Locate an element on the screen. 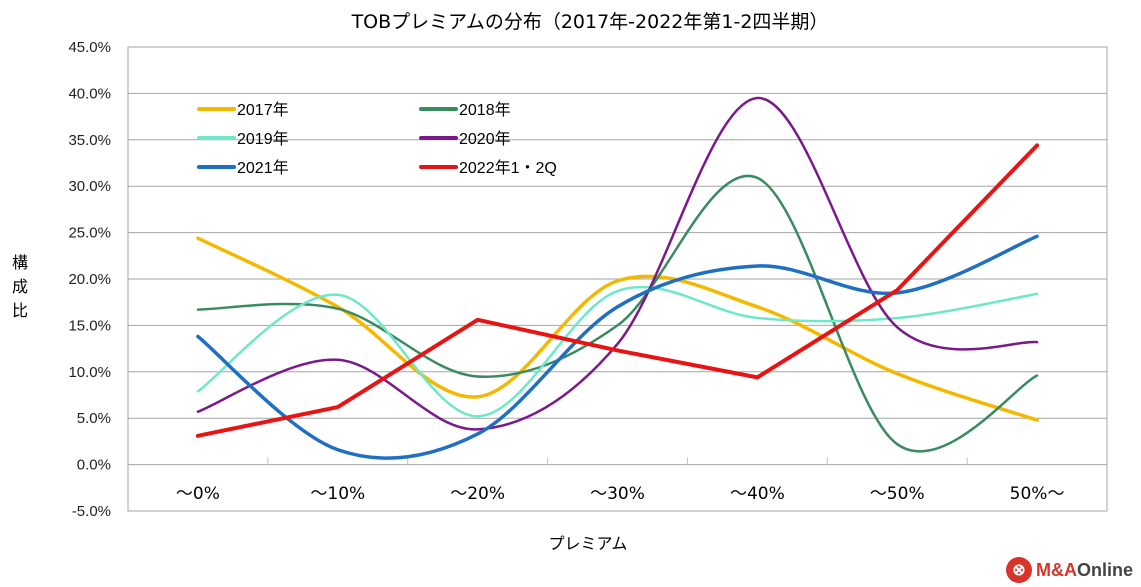 The image size is (1141, 587). legend-label: 2021年 is located at coordinates (263, 168).